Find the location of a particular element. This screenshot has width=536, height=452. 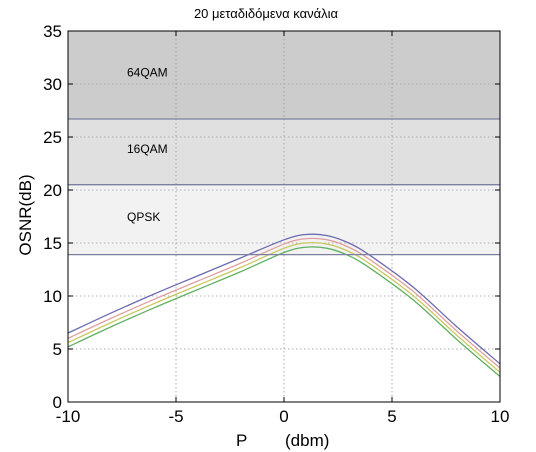

region-label-qpsk: QPSK is located at coordinates (143, 217).